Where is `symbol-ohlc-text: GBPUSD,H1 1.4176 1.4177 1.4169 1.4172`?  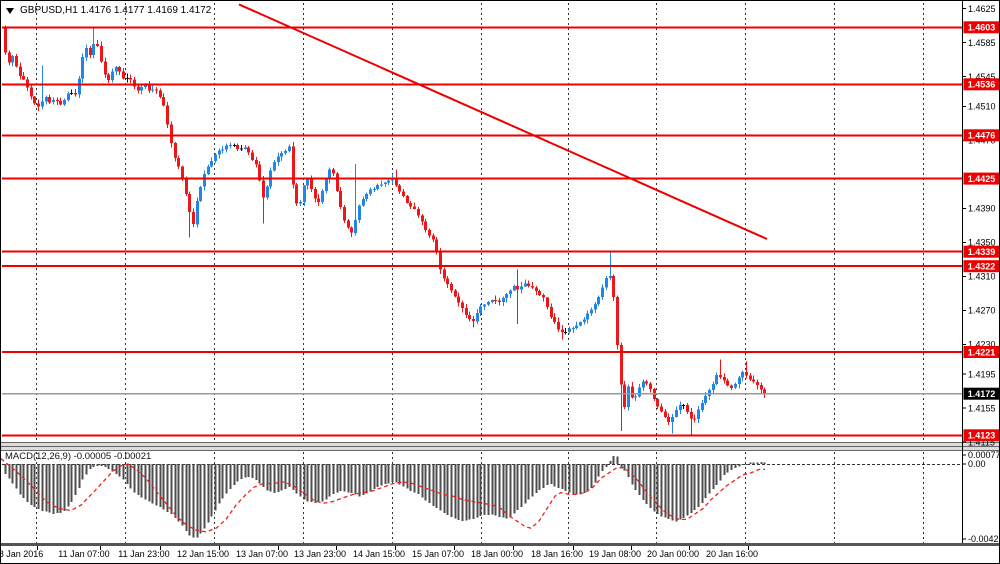
symbol-ohlc-text: GBPUSD,H1 1.4176 1.4177 1.4169 1.4172 is located at coordinates (116, 10).